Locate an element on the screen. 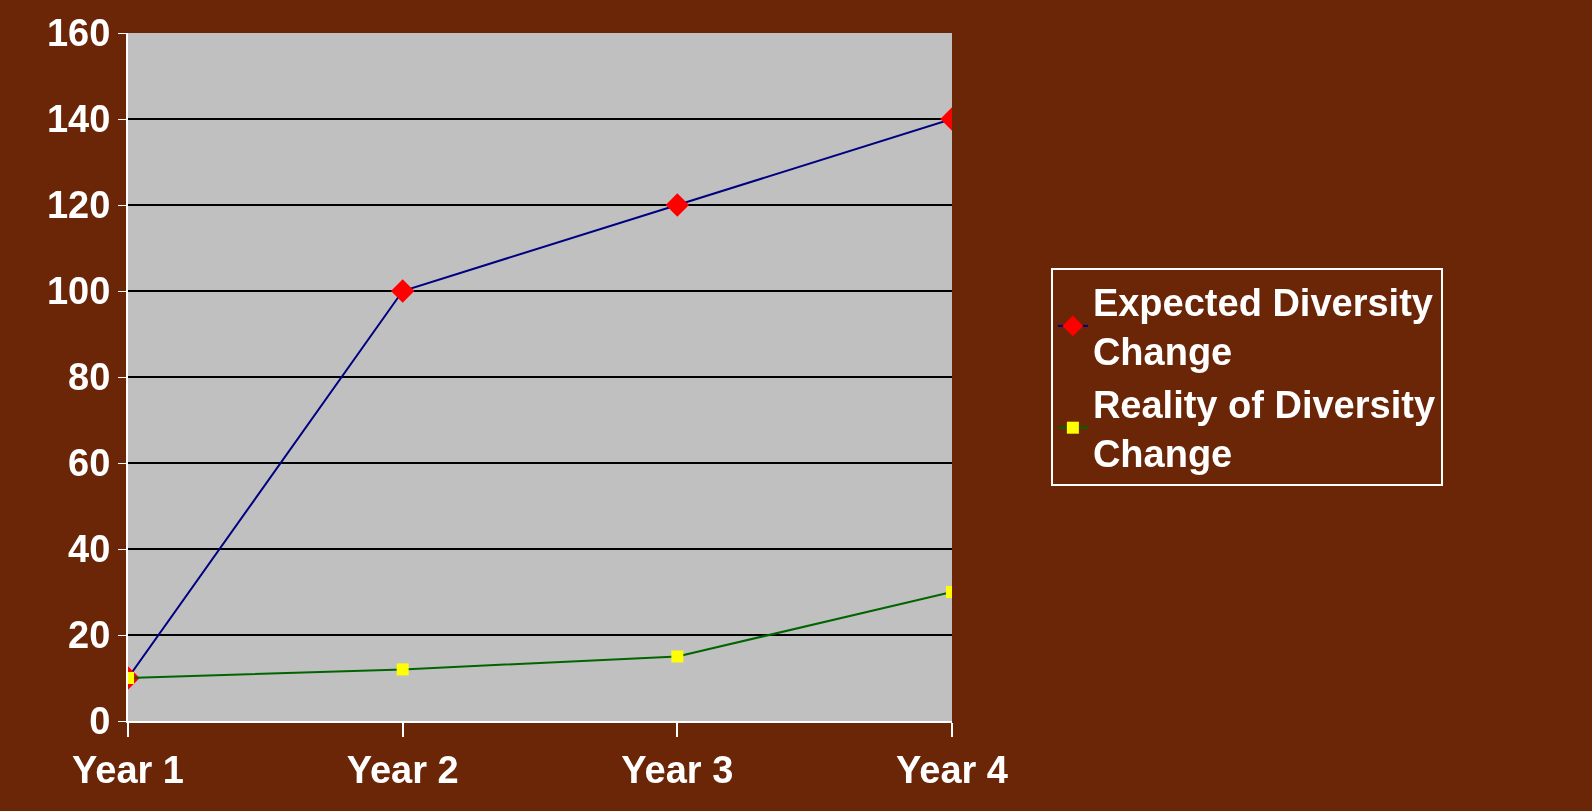 Image resolution: width=1592 pixels, height=811 pixels. y-tick-label: 60 is located at coordinates (89, 463).